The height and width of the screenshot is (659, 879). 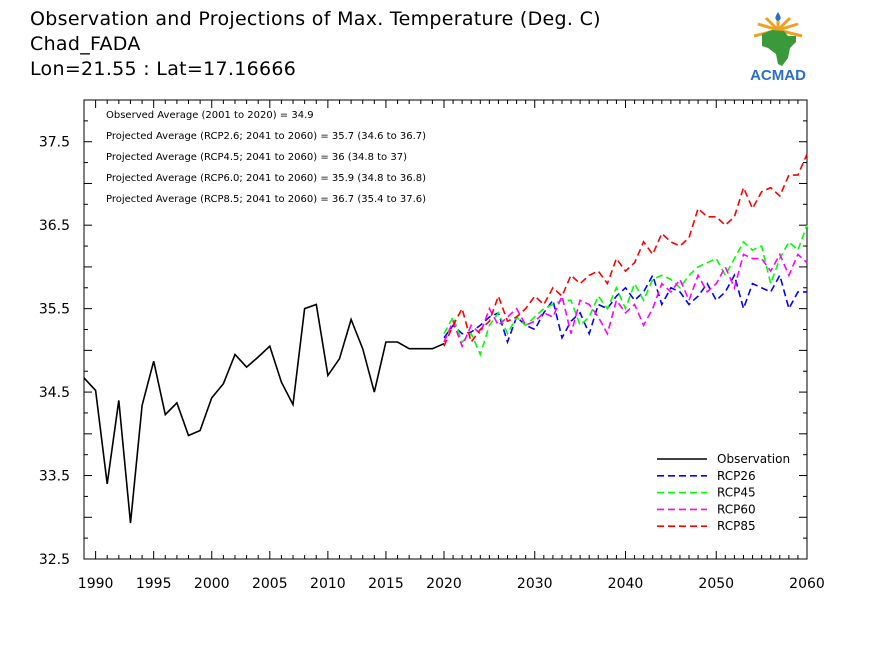 I want to click on x-tick-label: 2020, so click(x=444, y=584).